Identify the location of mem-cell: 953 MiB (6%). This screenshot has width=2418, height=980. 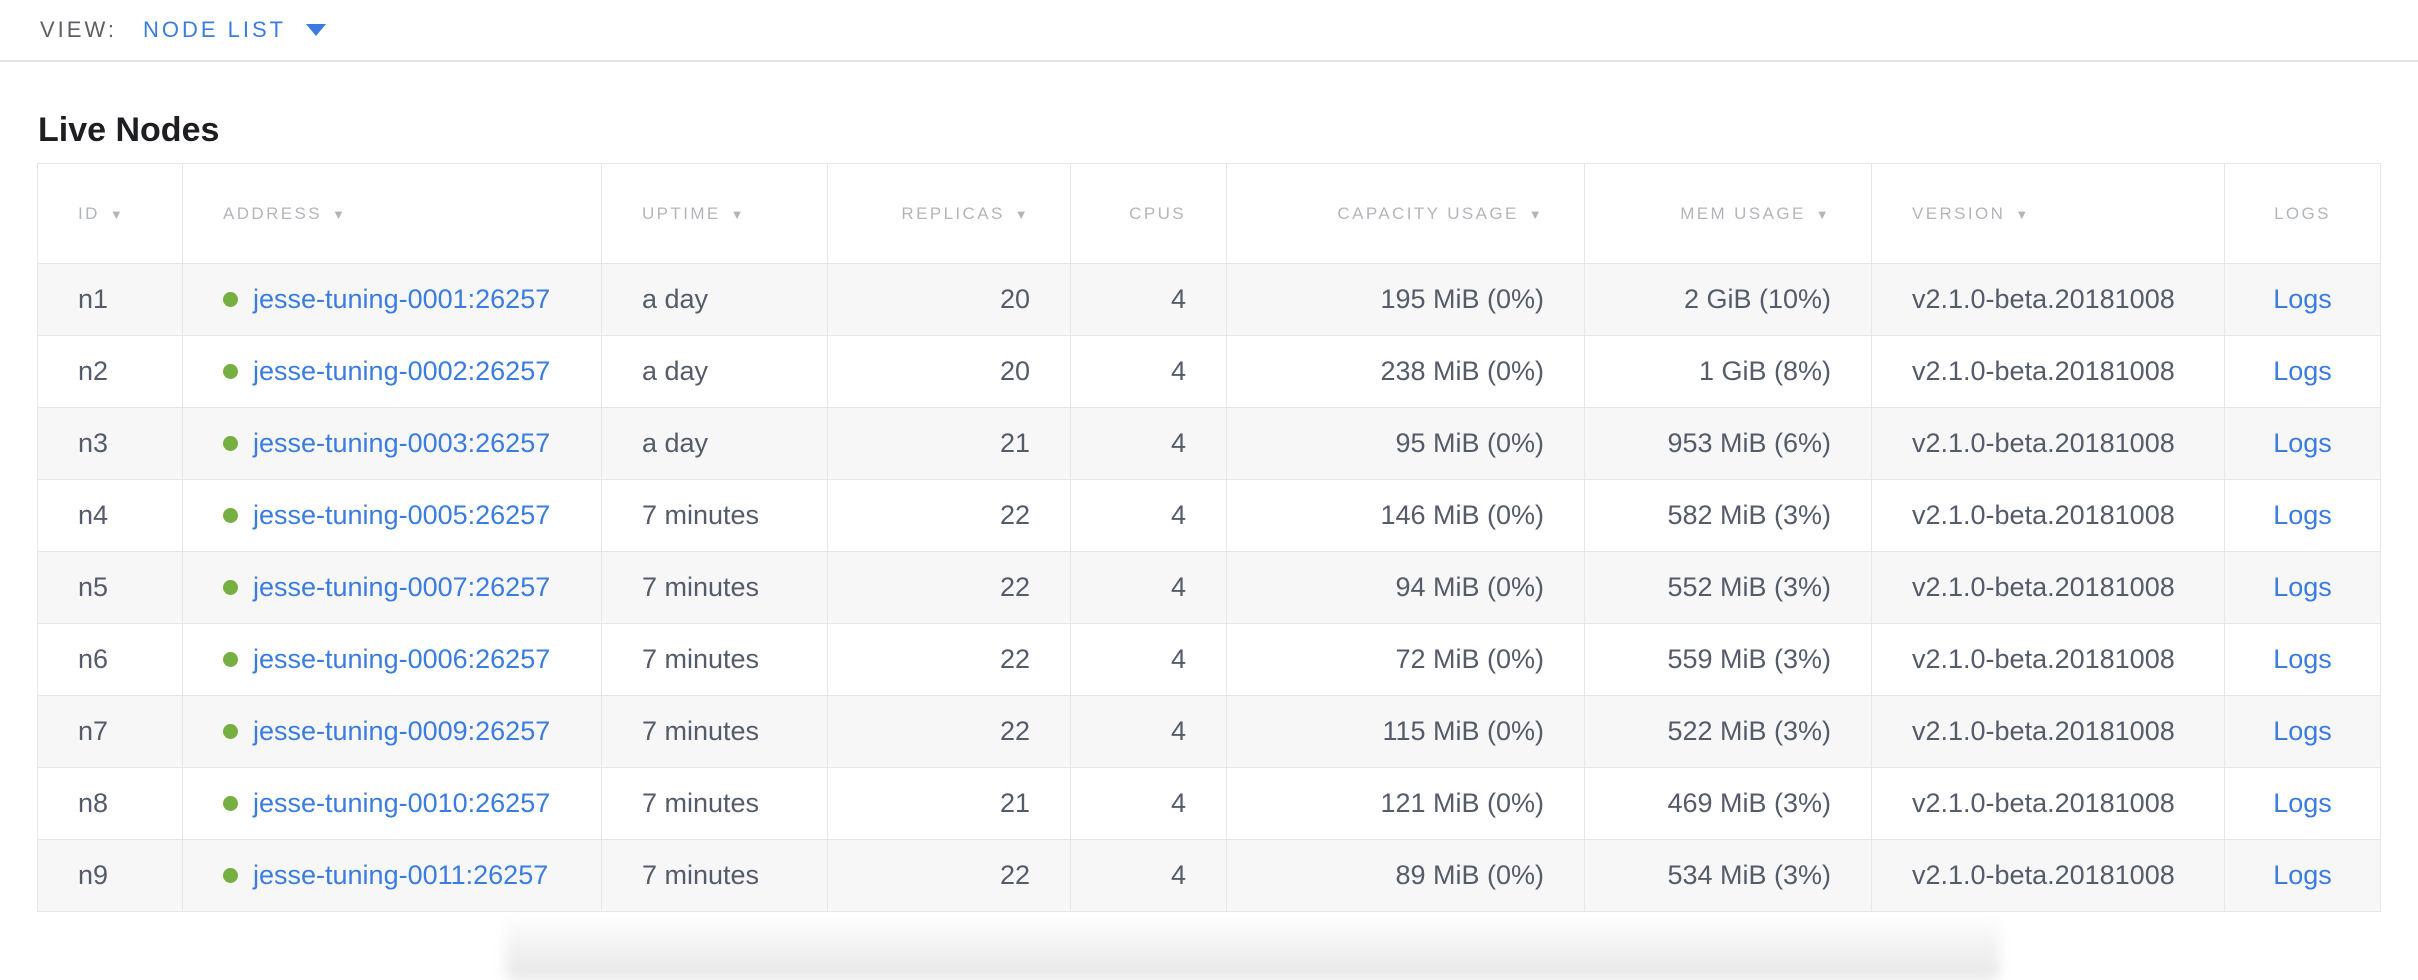
(1728, 443).